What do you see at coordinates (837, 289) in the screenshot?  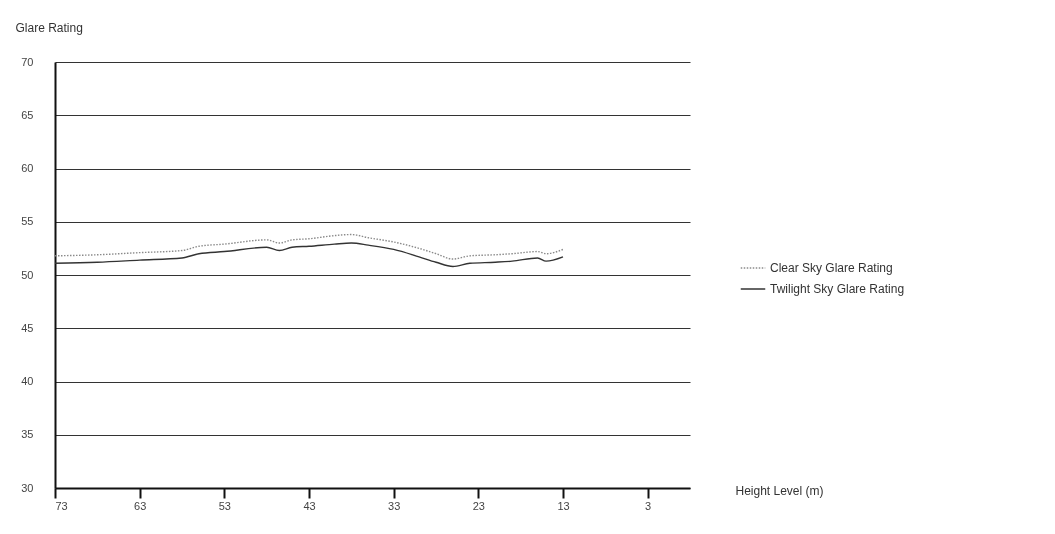 I see `legend-label: Twilight Sky Glare Rating` at bounding box center [837, 289].